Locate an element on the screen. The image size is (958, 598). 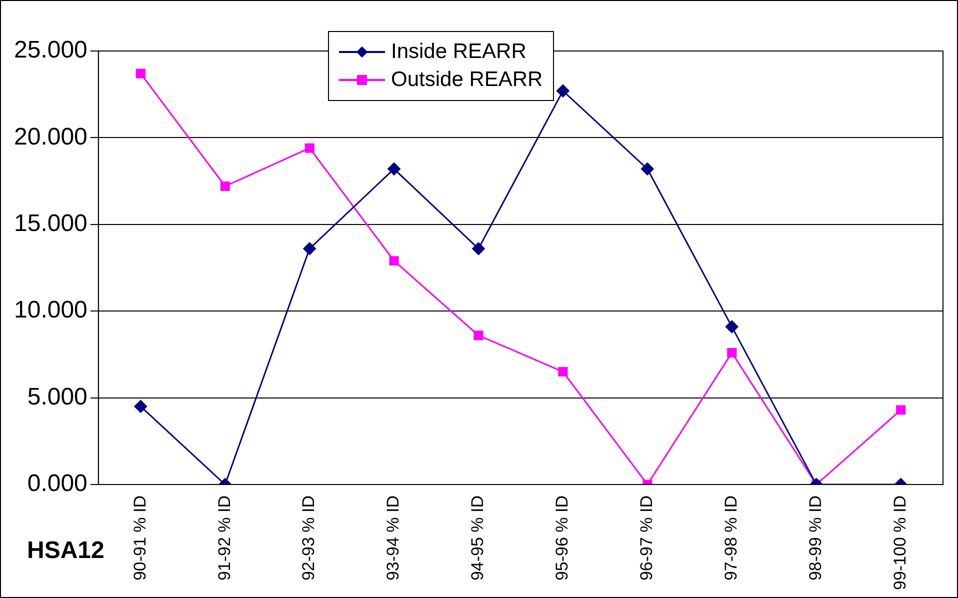
y-tick-label: 5.000 is located at coordinates (57, 396).